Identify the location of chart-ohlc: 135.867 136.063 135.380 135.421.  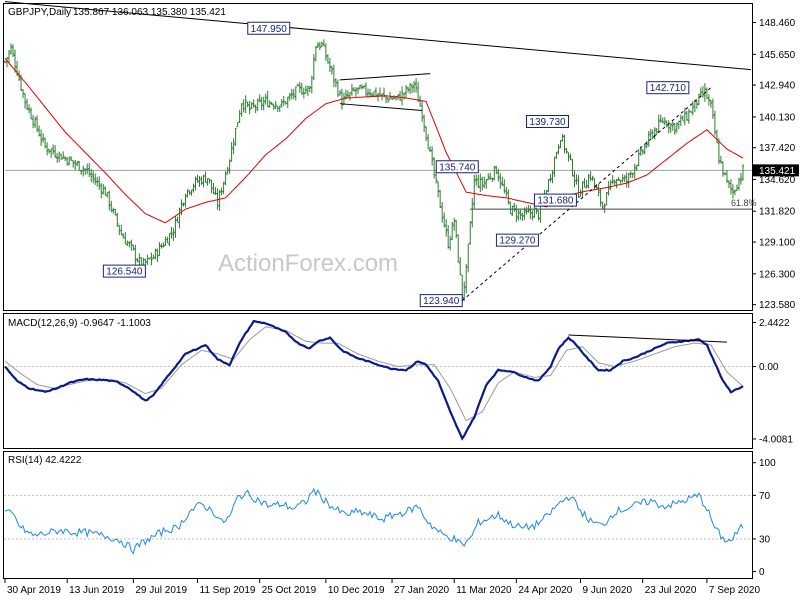
(149, 12).